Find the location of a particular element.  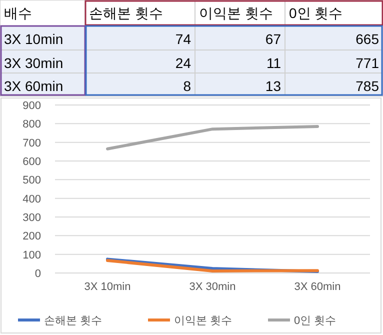

text: 665 is located at coordinates (368, 39).